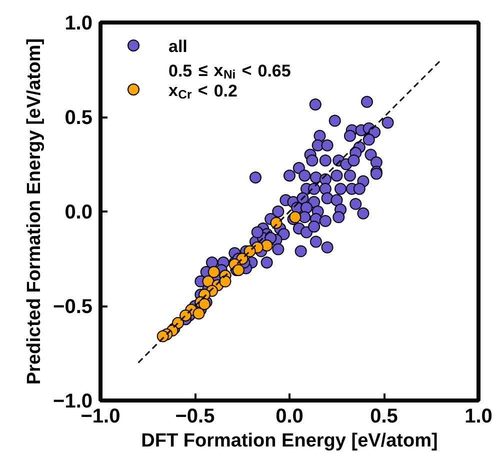  What do you see at coordinates (78, 23) in the screenshot?
I see `y-tick-label: 1.0` at bounding box center [78, 23].